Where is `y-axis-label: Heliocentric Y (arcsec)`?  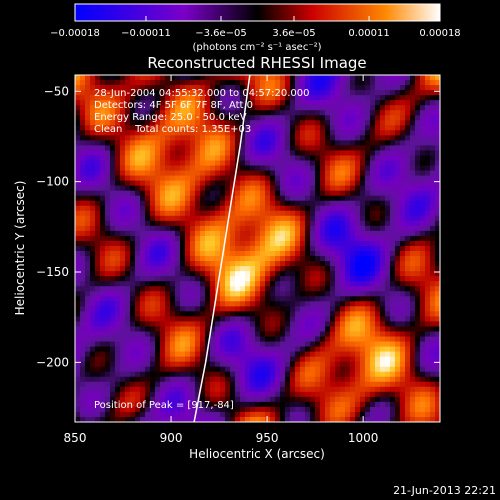
y-axis-label: Heliocentric Y (arcsec) is located at coordinates (20, 248).